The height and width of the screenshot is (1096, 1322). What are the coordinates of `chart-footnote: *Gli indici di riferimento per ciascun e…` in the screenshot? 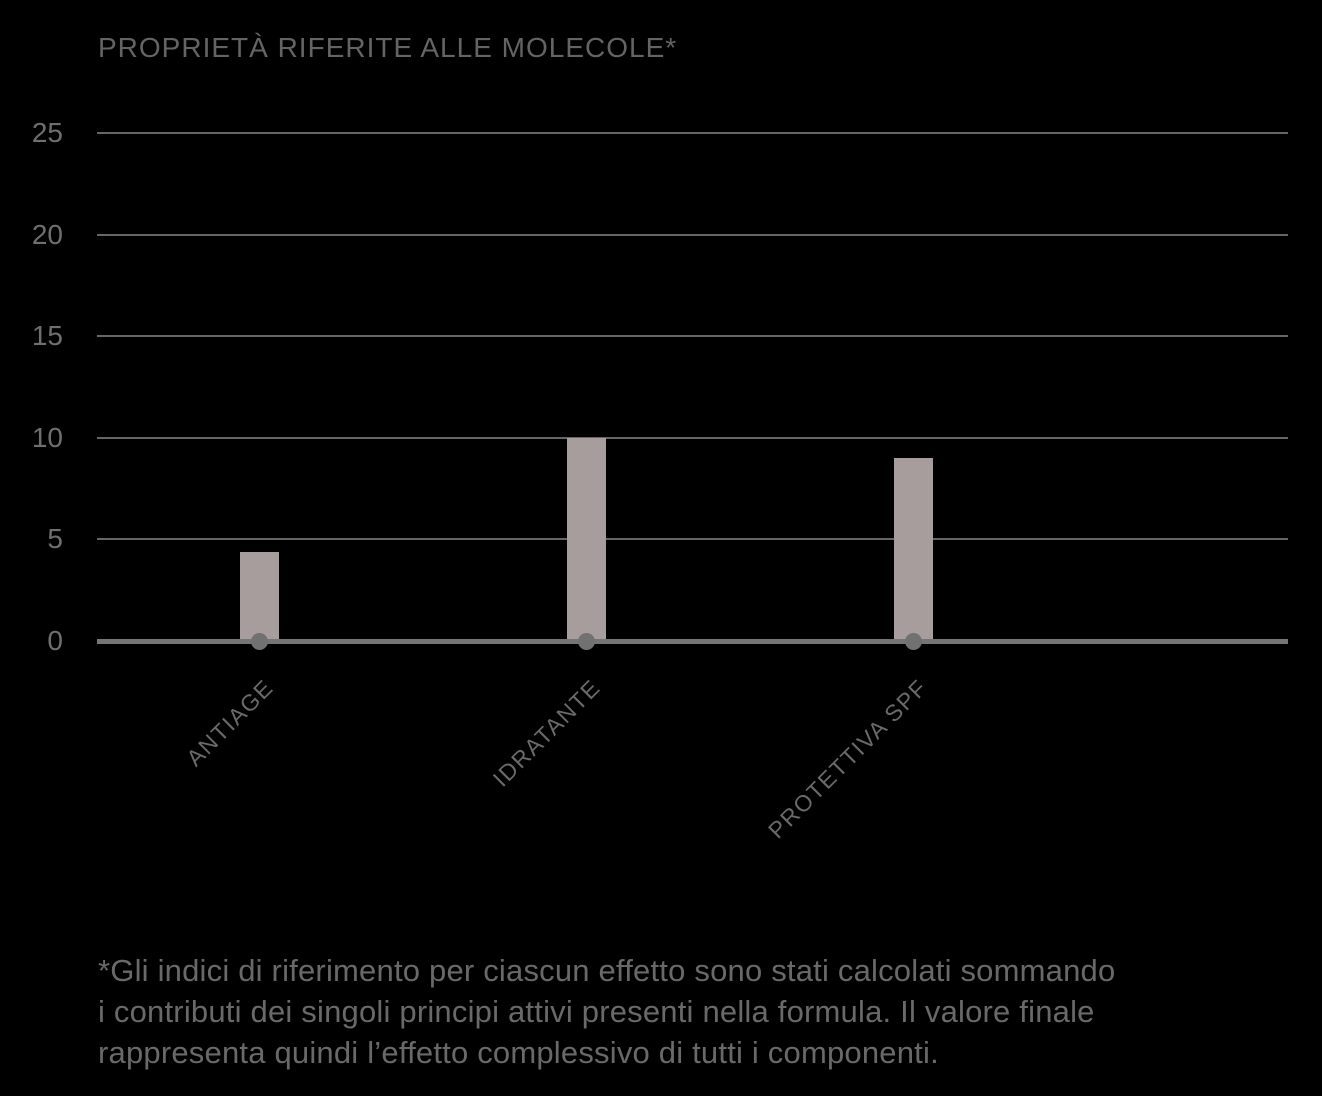 It's located at (673, 1011).